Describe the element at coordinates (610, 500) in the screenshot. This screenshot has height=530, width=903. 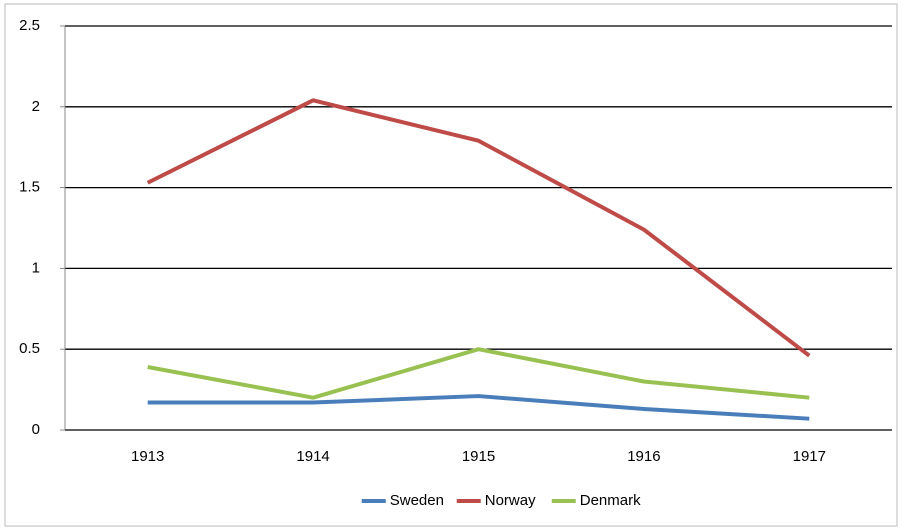
I see `legend-label: Denmark` at that location.